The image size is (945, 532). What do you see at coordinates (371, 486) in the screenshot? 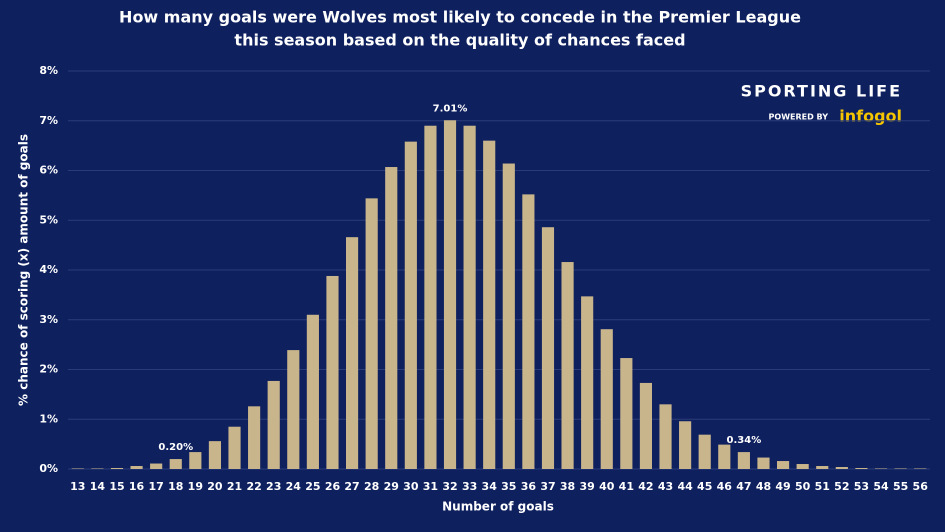
I see `x-tick-label: 28` at bounding box center [371, 486].